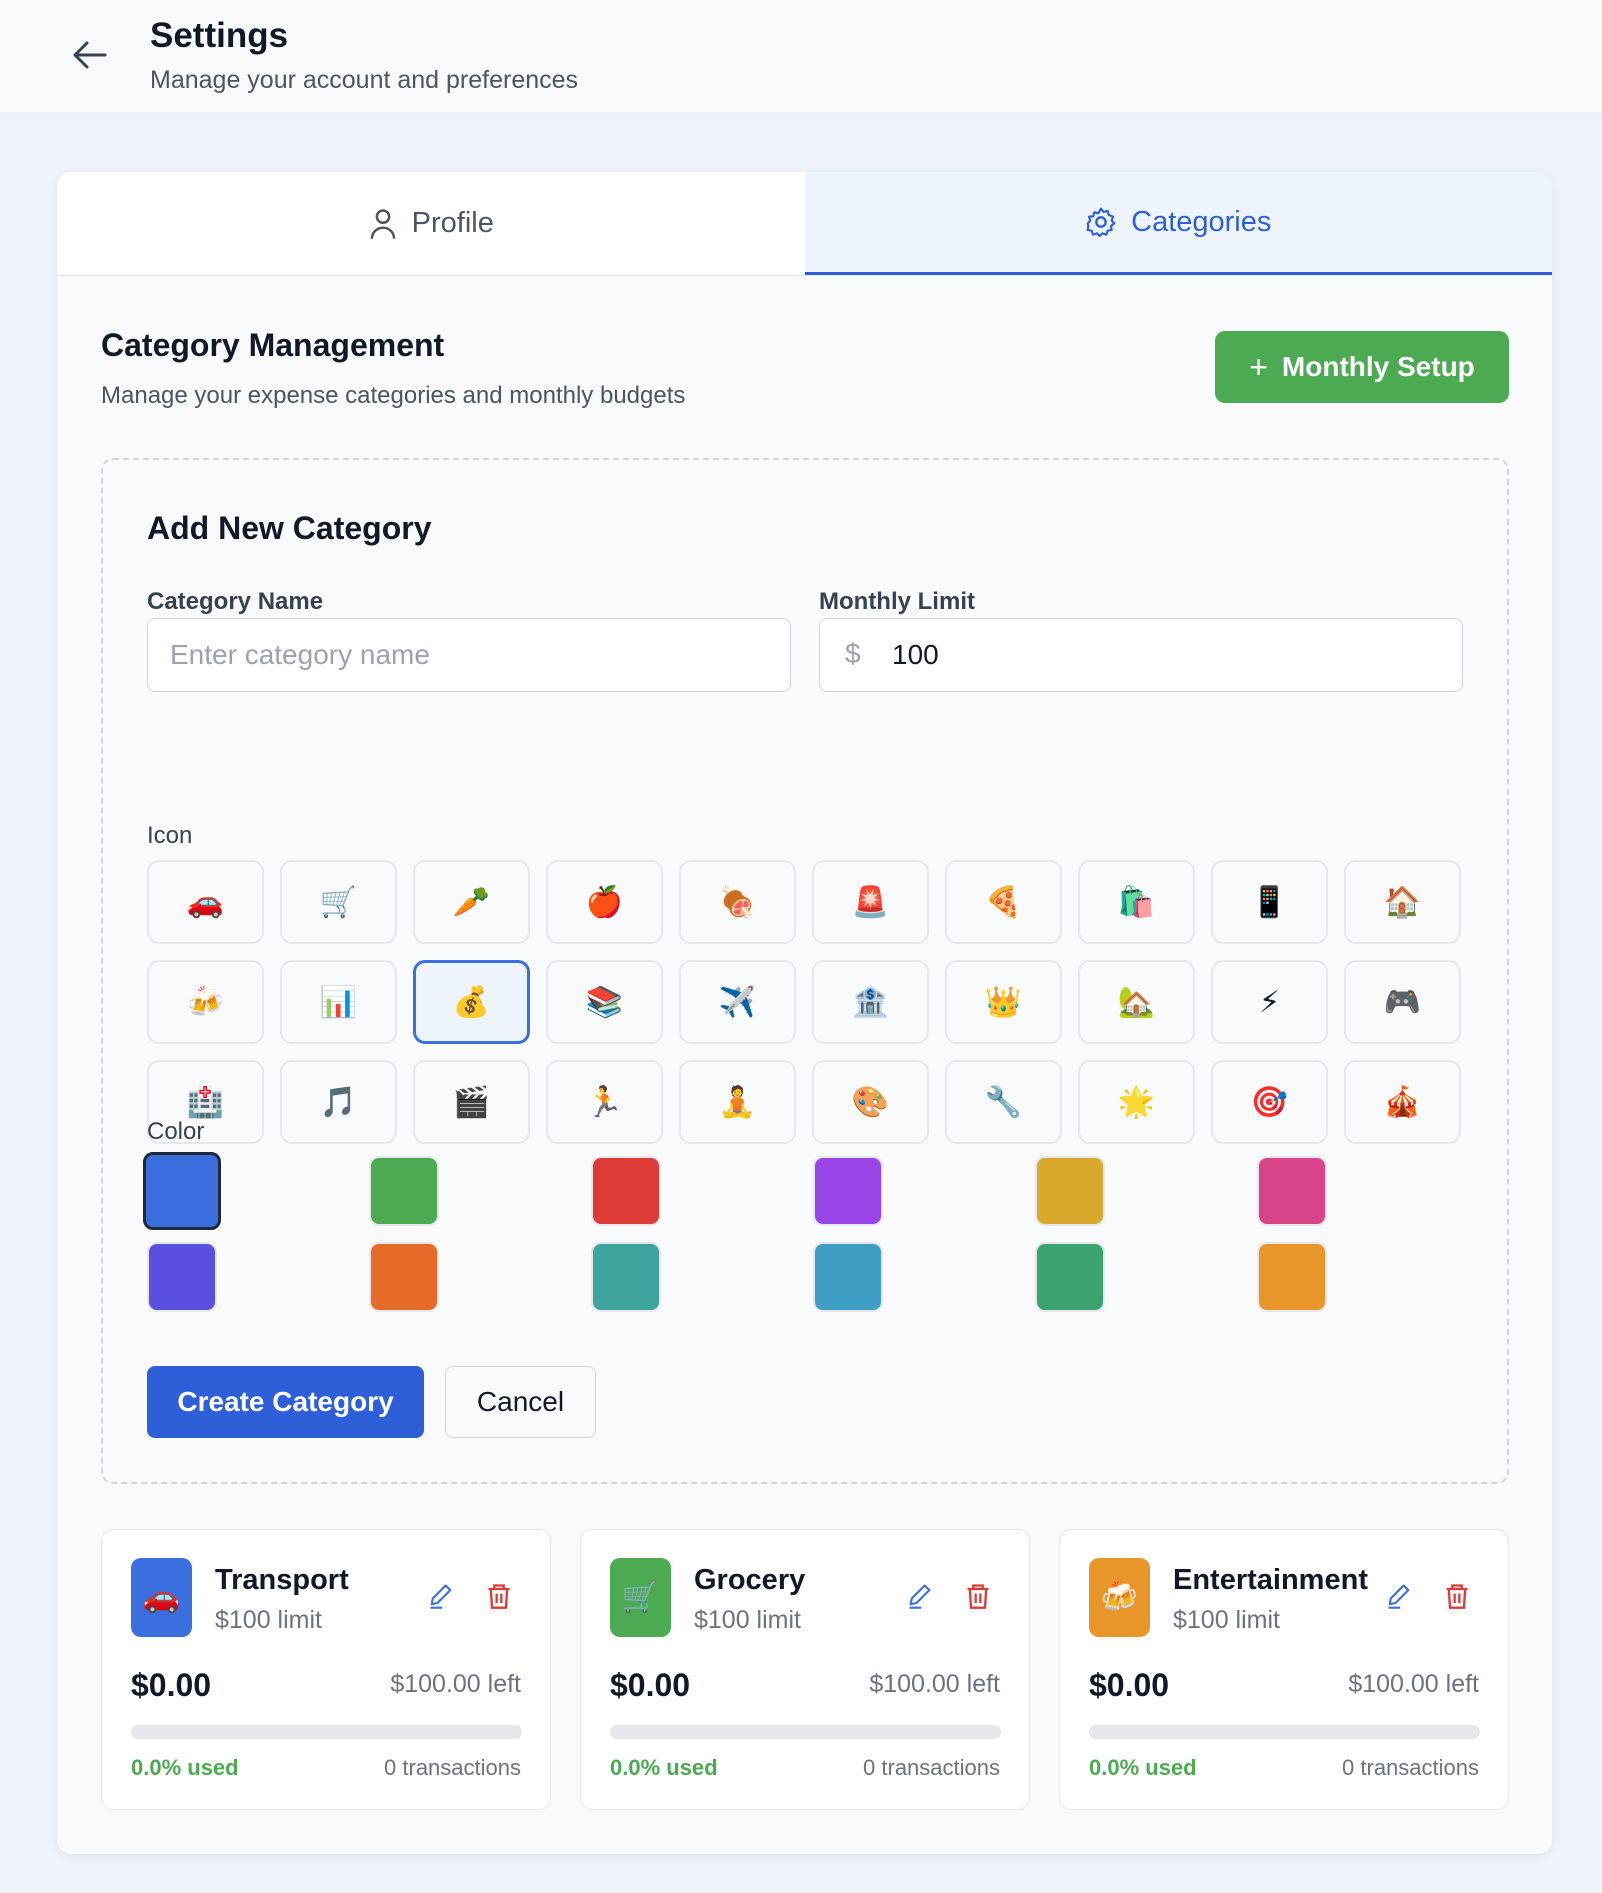 Image resolution: width=1602 pixels, height=1893 pixels. Describe the element at coordinates (471, 902) in the screenshot. I see `icon-option: 🥕` at that location.